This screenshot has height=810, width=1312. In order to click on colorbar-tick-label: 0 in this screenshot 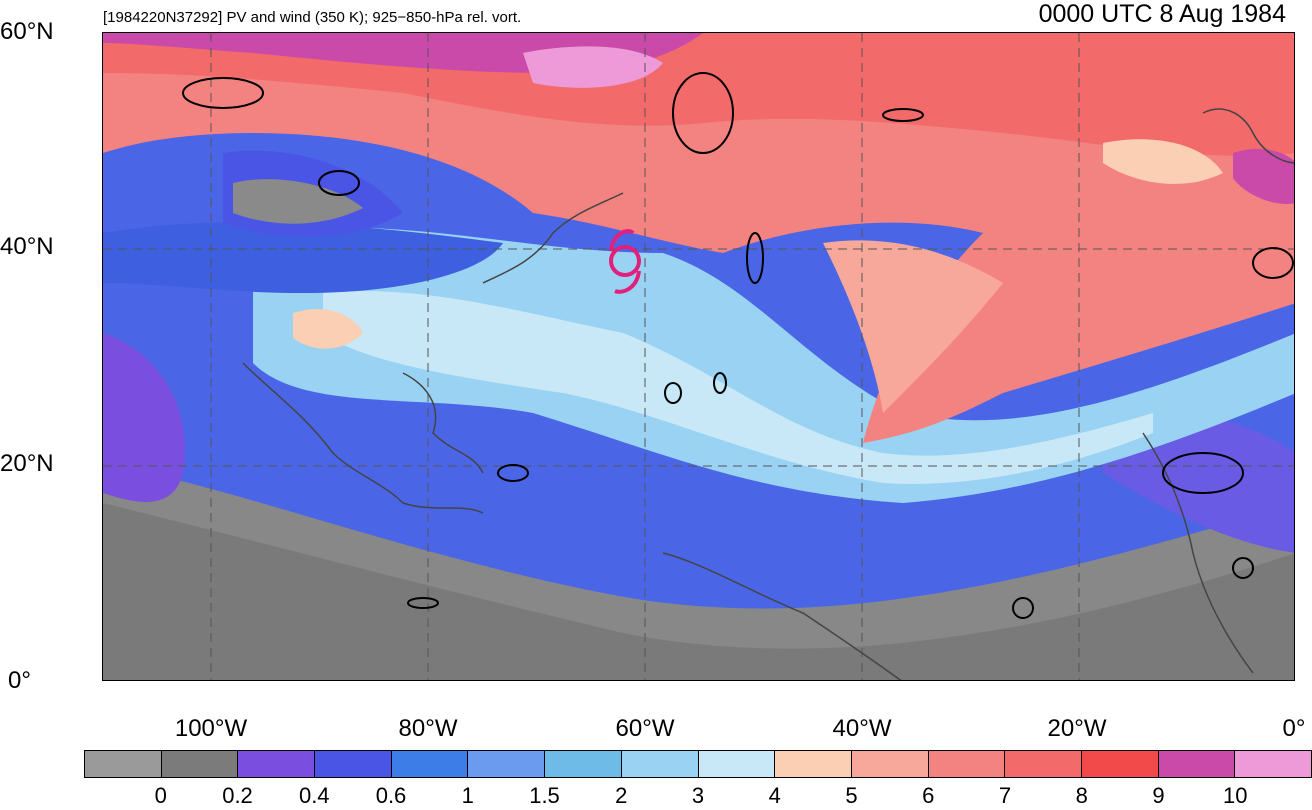, I will do `click(160, 795)`.